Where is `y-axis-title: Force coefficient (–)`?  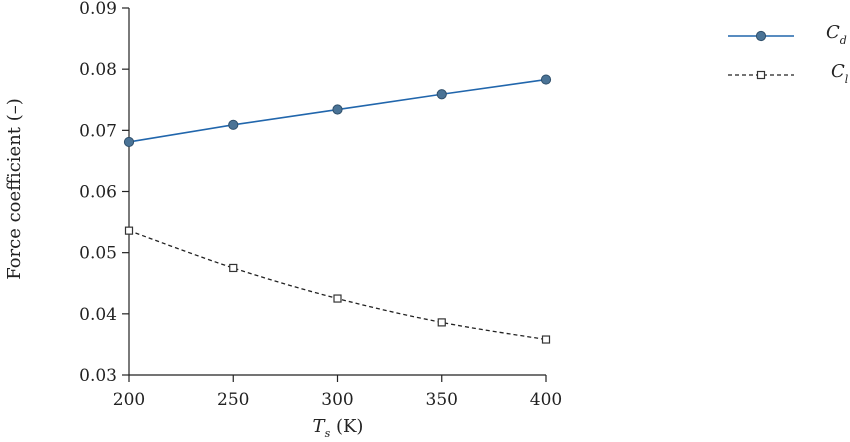 y-axis-title: Force coefficient (–) is located at coordinates (14, 189).